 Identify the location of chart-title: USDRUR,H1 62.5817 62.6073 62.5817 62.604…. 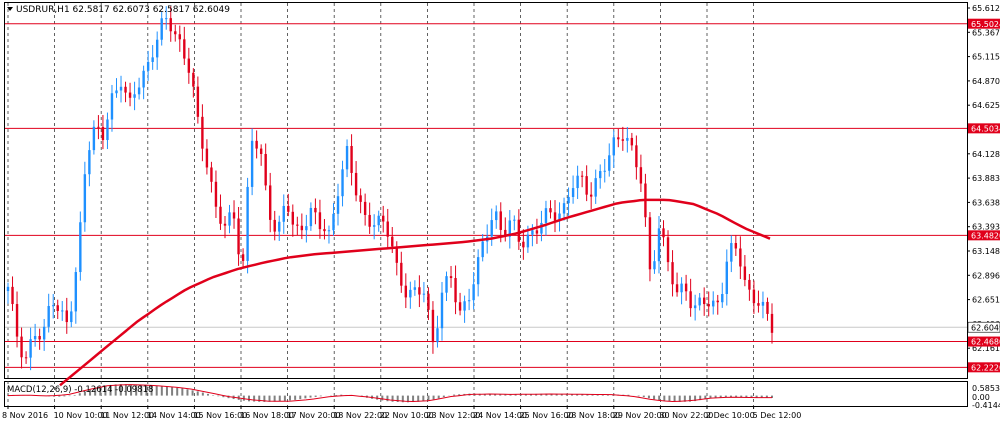
(123, 10).